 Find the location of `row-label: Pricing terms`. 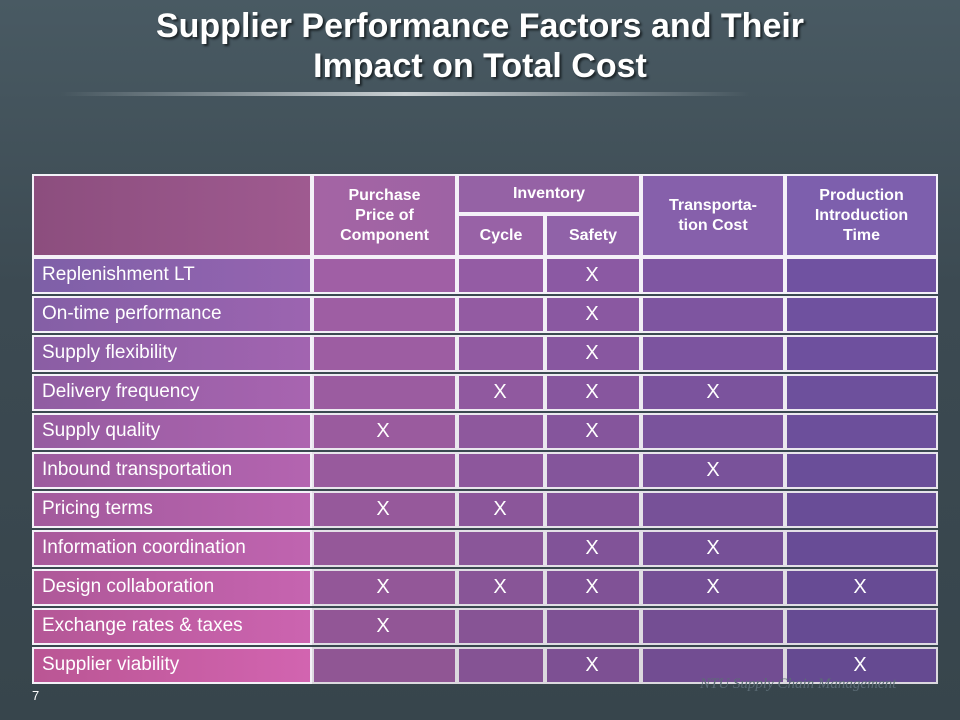

row-label: Pricing terms is located at coordinates (97, 508).